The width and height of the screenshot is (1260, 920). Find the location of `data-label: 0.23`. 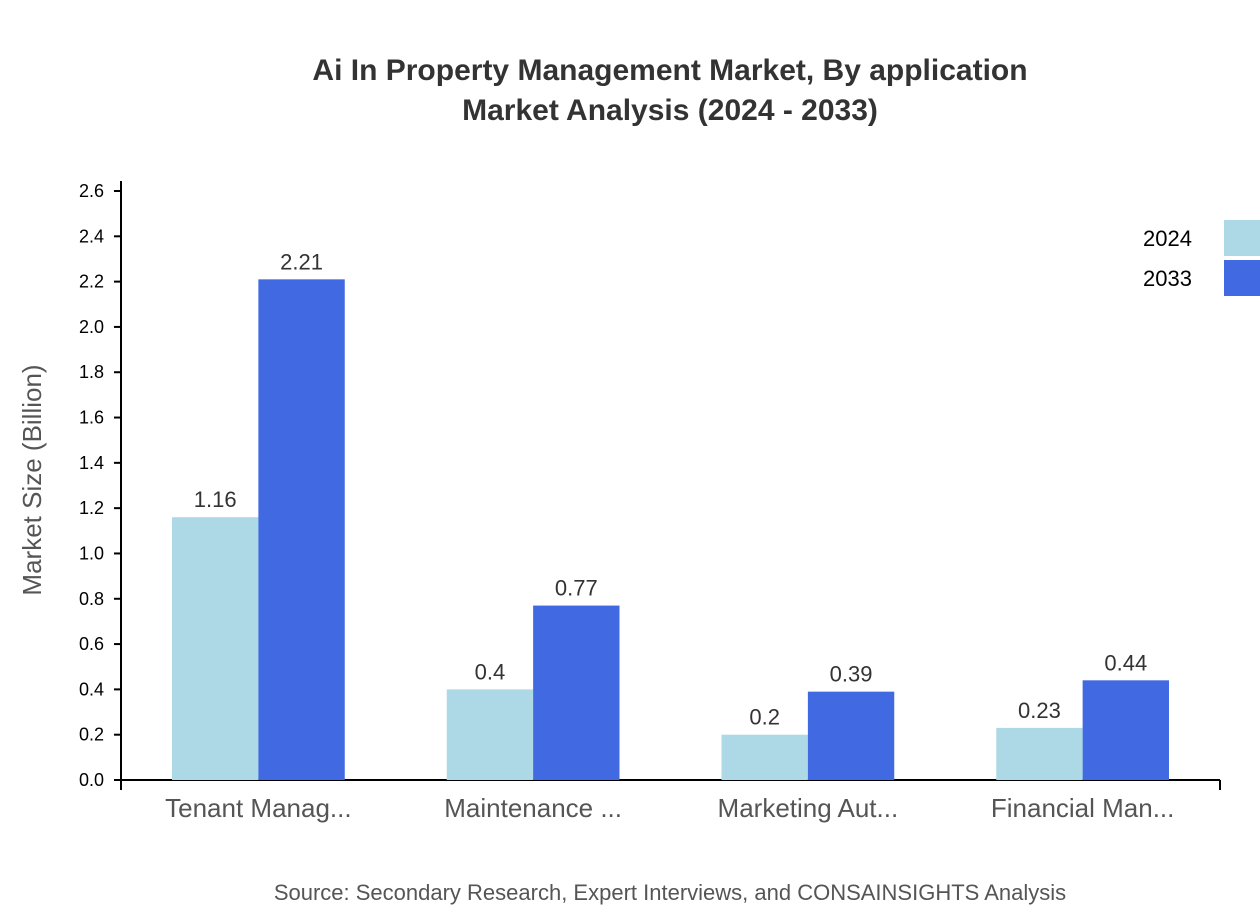

data-label: 0.23 is located at coordinates (1039, 710).